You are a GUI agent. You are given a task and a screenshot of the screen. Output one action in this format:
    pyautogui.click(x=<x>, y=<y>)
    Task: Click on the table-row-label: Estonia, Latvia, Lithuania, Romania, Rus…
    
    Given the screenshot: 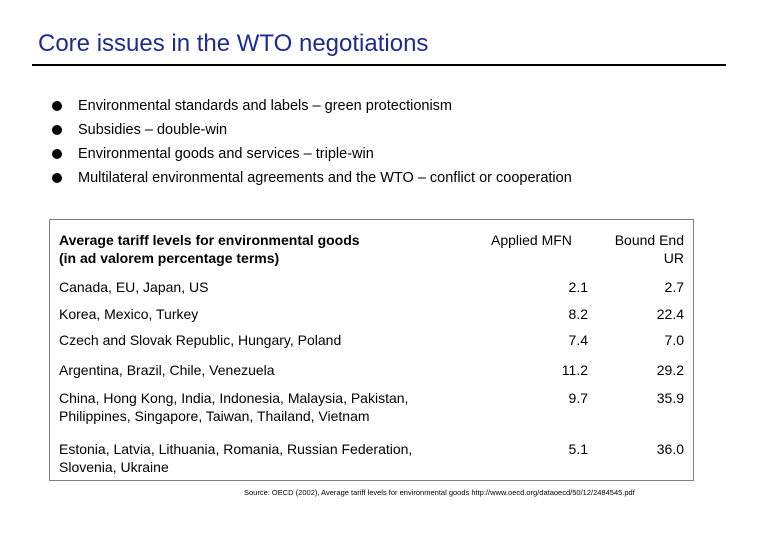 What is the action you would take?
    pyautogui.click(x=235, y=458)
    